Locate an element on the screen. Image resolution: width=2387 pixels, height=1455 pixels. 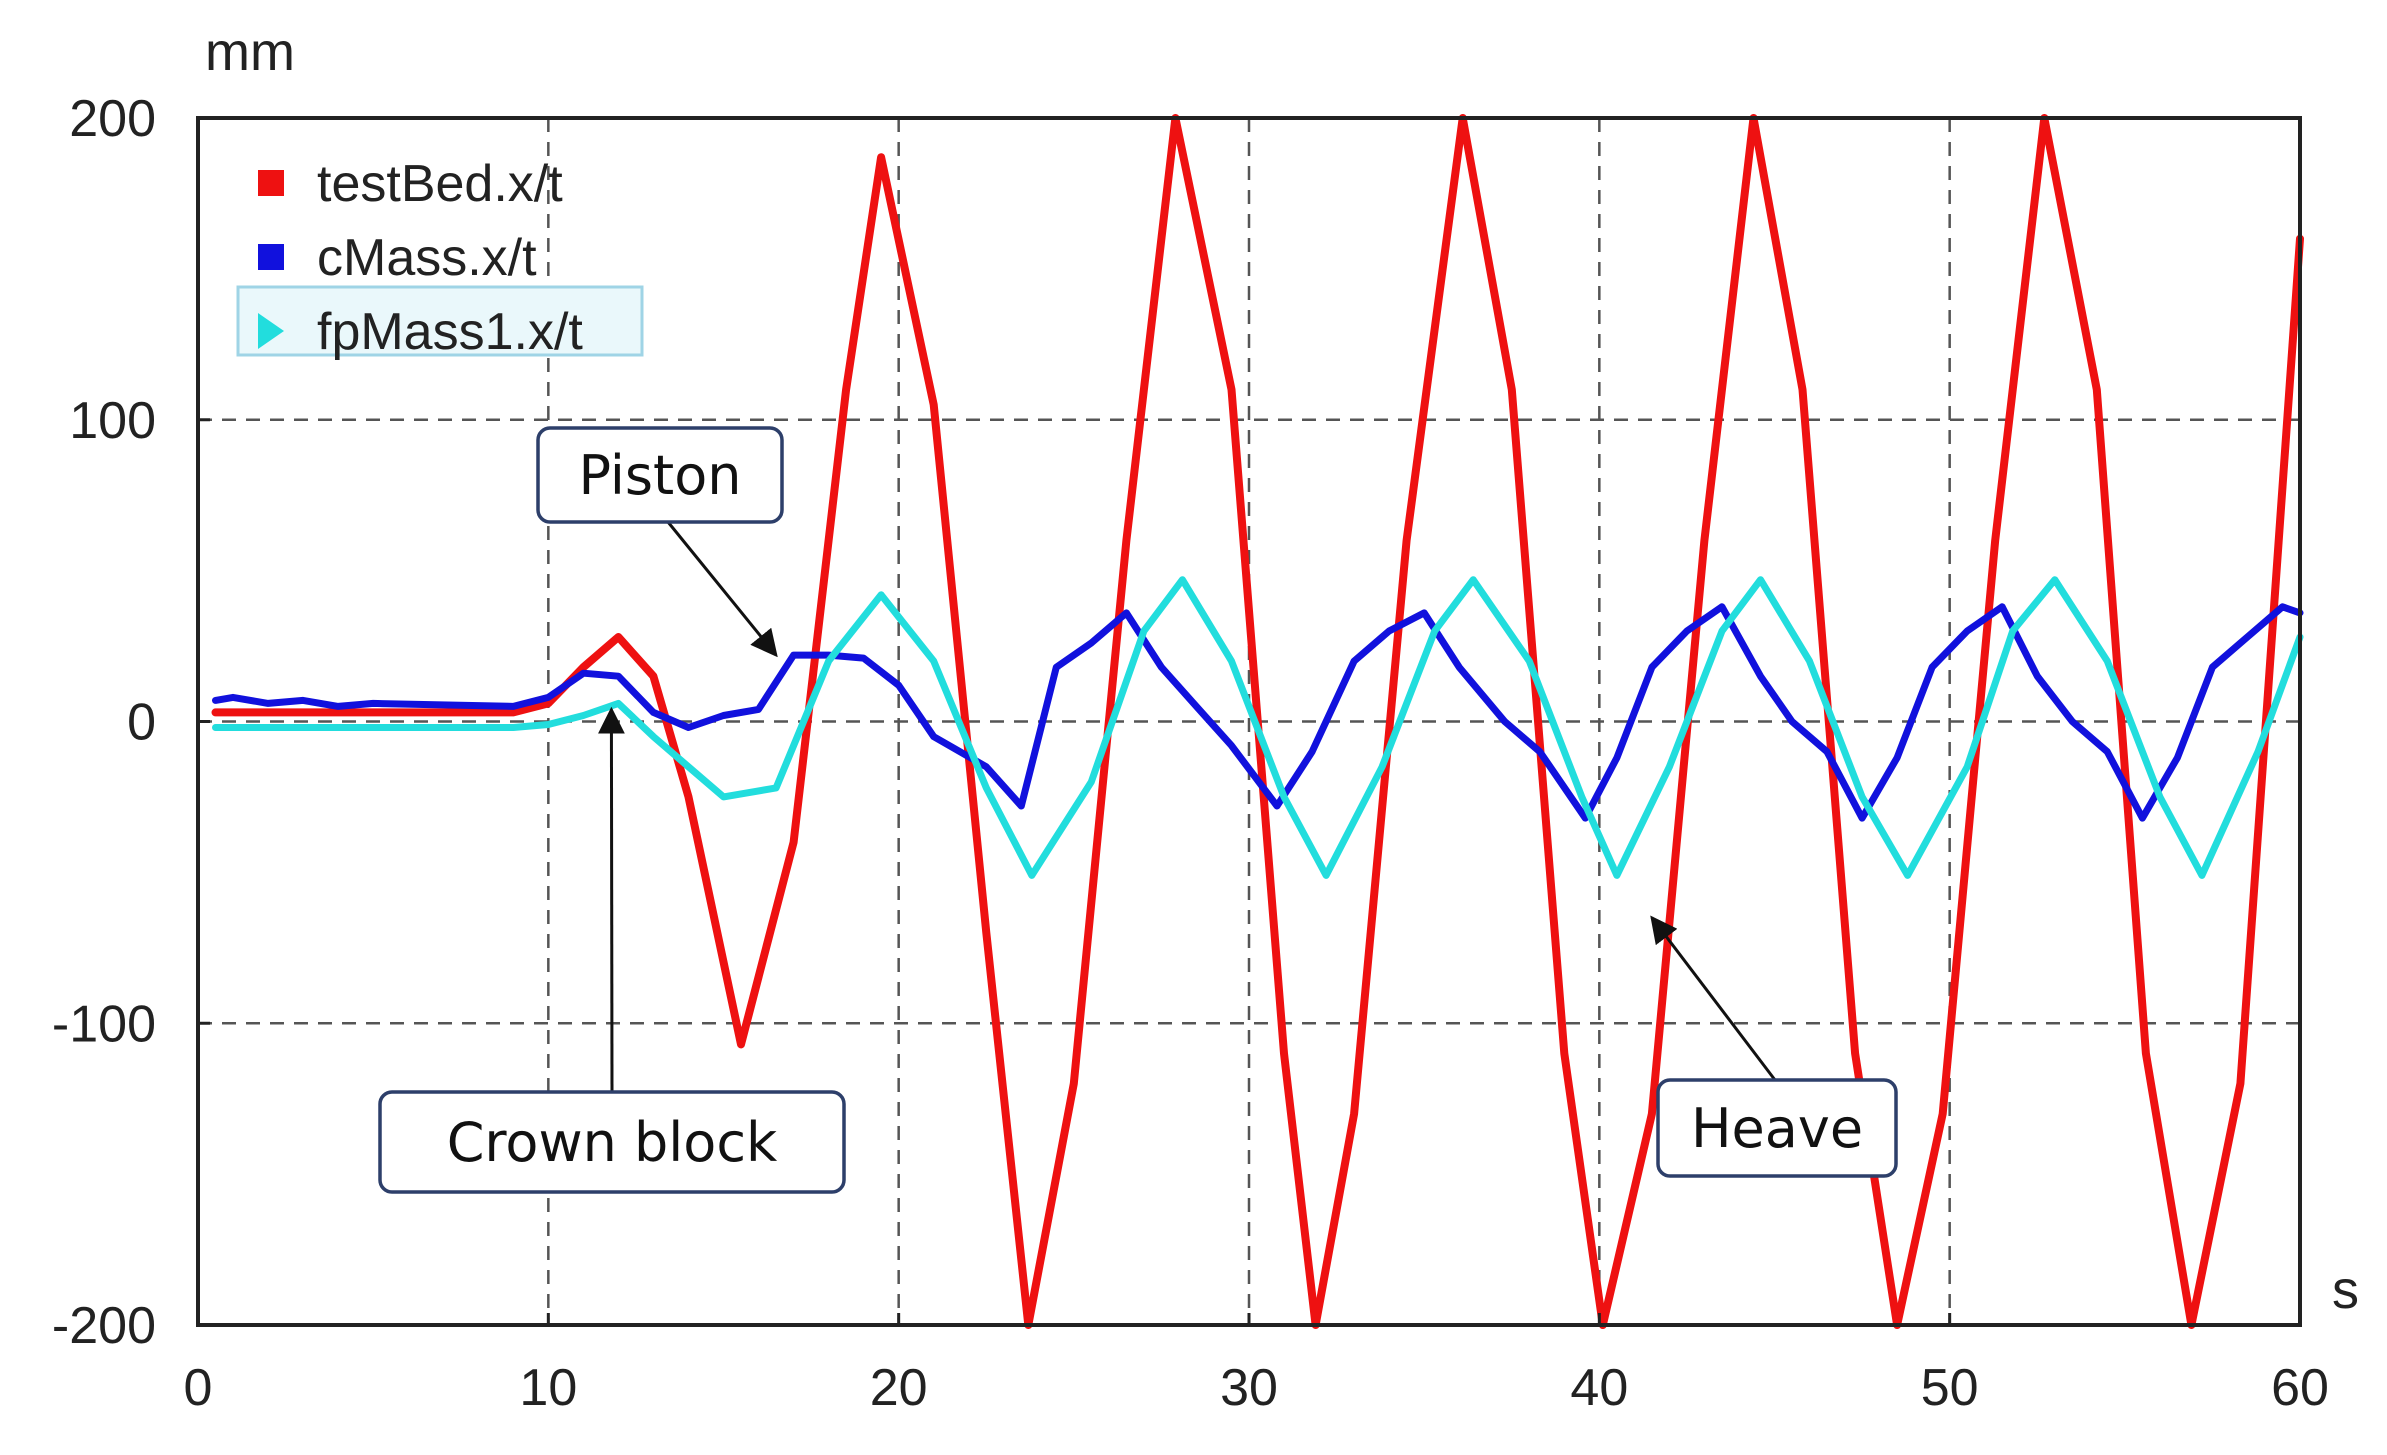
y-tick-label: -200 is located at coordinates (104, 1326).